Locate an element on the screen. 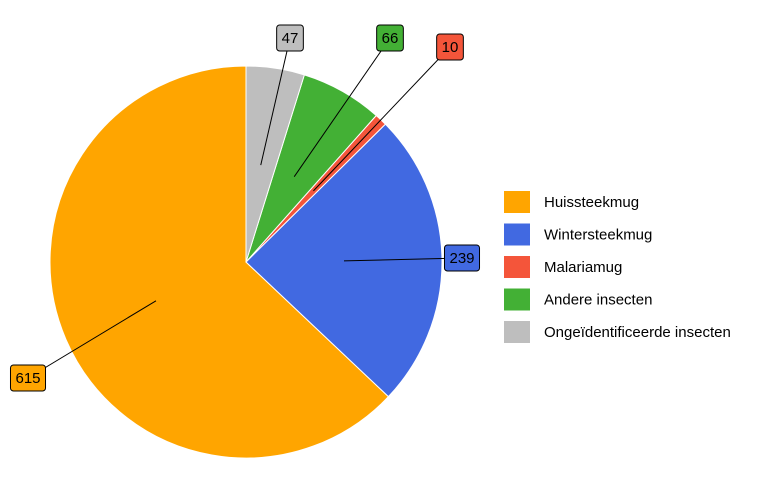  legend-label: Wintersteekmug is located at coordinates (598, 234).